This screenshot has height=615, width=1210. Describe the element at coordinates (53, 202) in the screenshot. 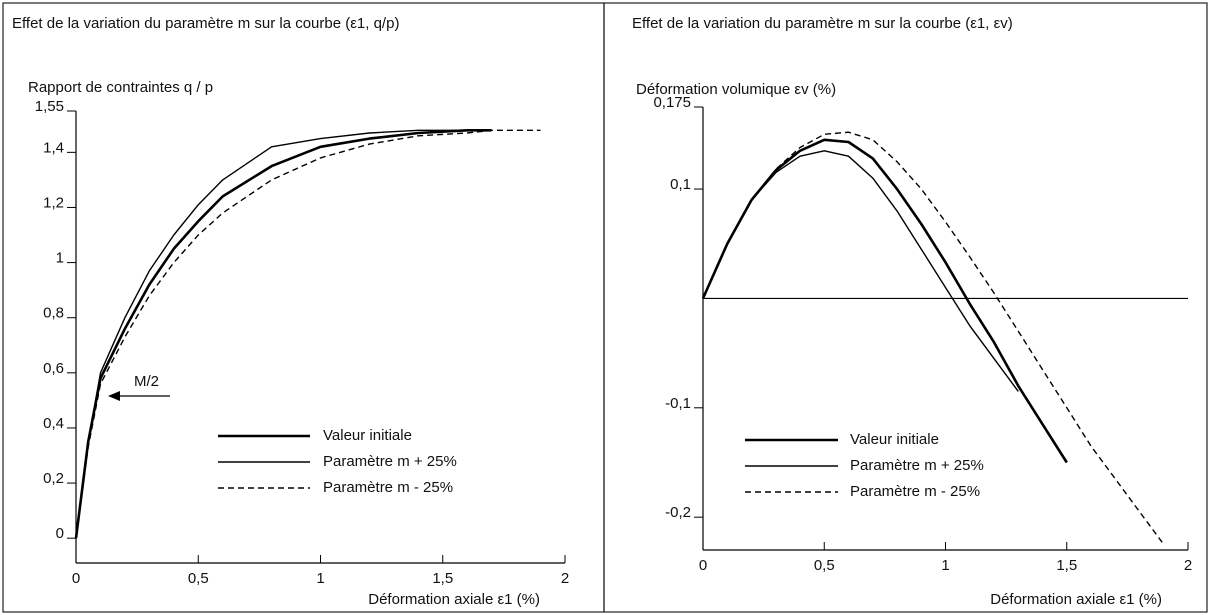

I see `y-tick-label: 1,2` at that location.